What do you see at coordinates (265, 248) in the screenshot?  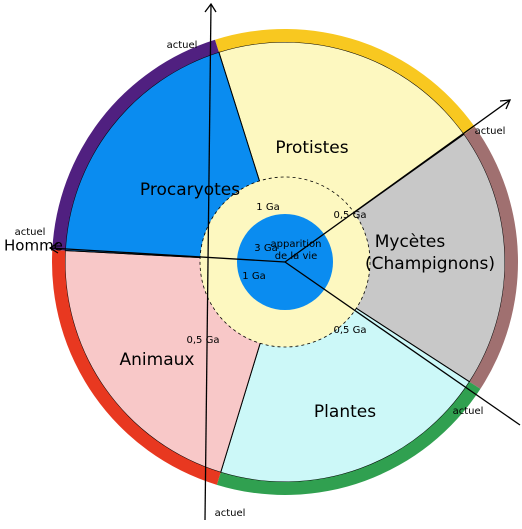 I see `center-age: 3 Ga` at bounding box center [265, 248].